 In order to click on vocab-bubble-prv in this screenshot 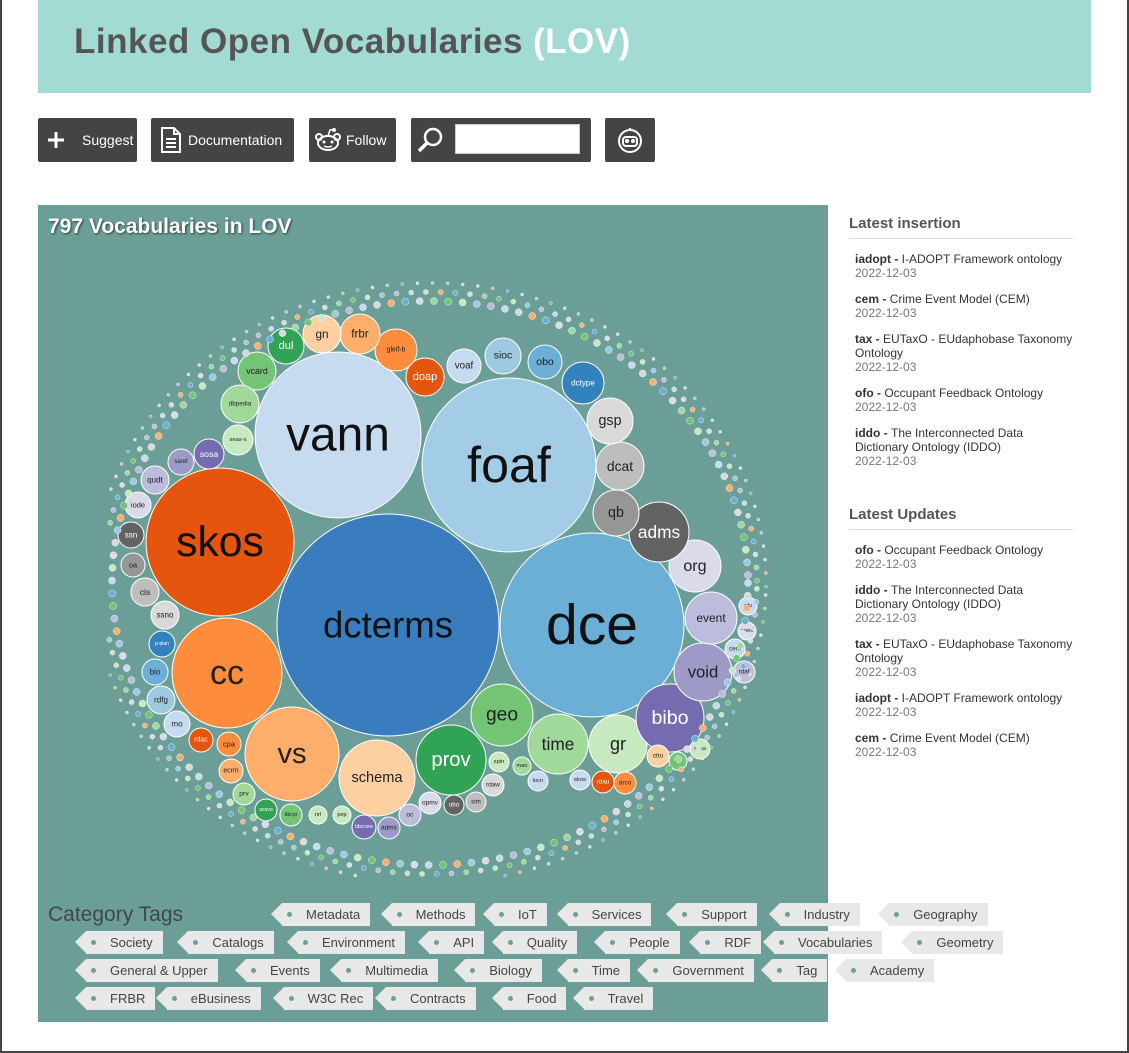, I will do `click(244, 794)`.